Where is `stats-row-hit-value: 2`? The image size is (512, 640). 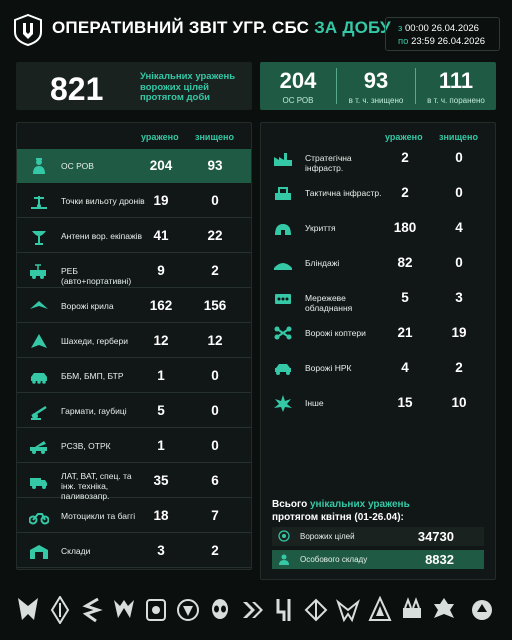 stats-row-hit-value: 2 is located at coordinates (405, 192).